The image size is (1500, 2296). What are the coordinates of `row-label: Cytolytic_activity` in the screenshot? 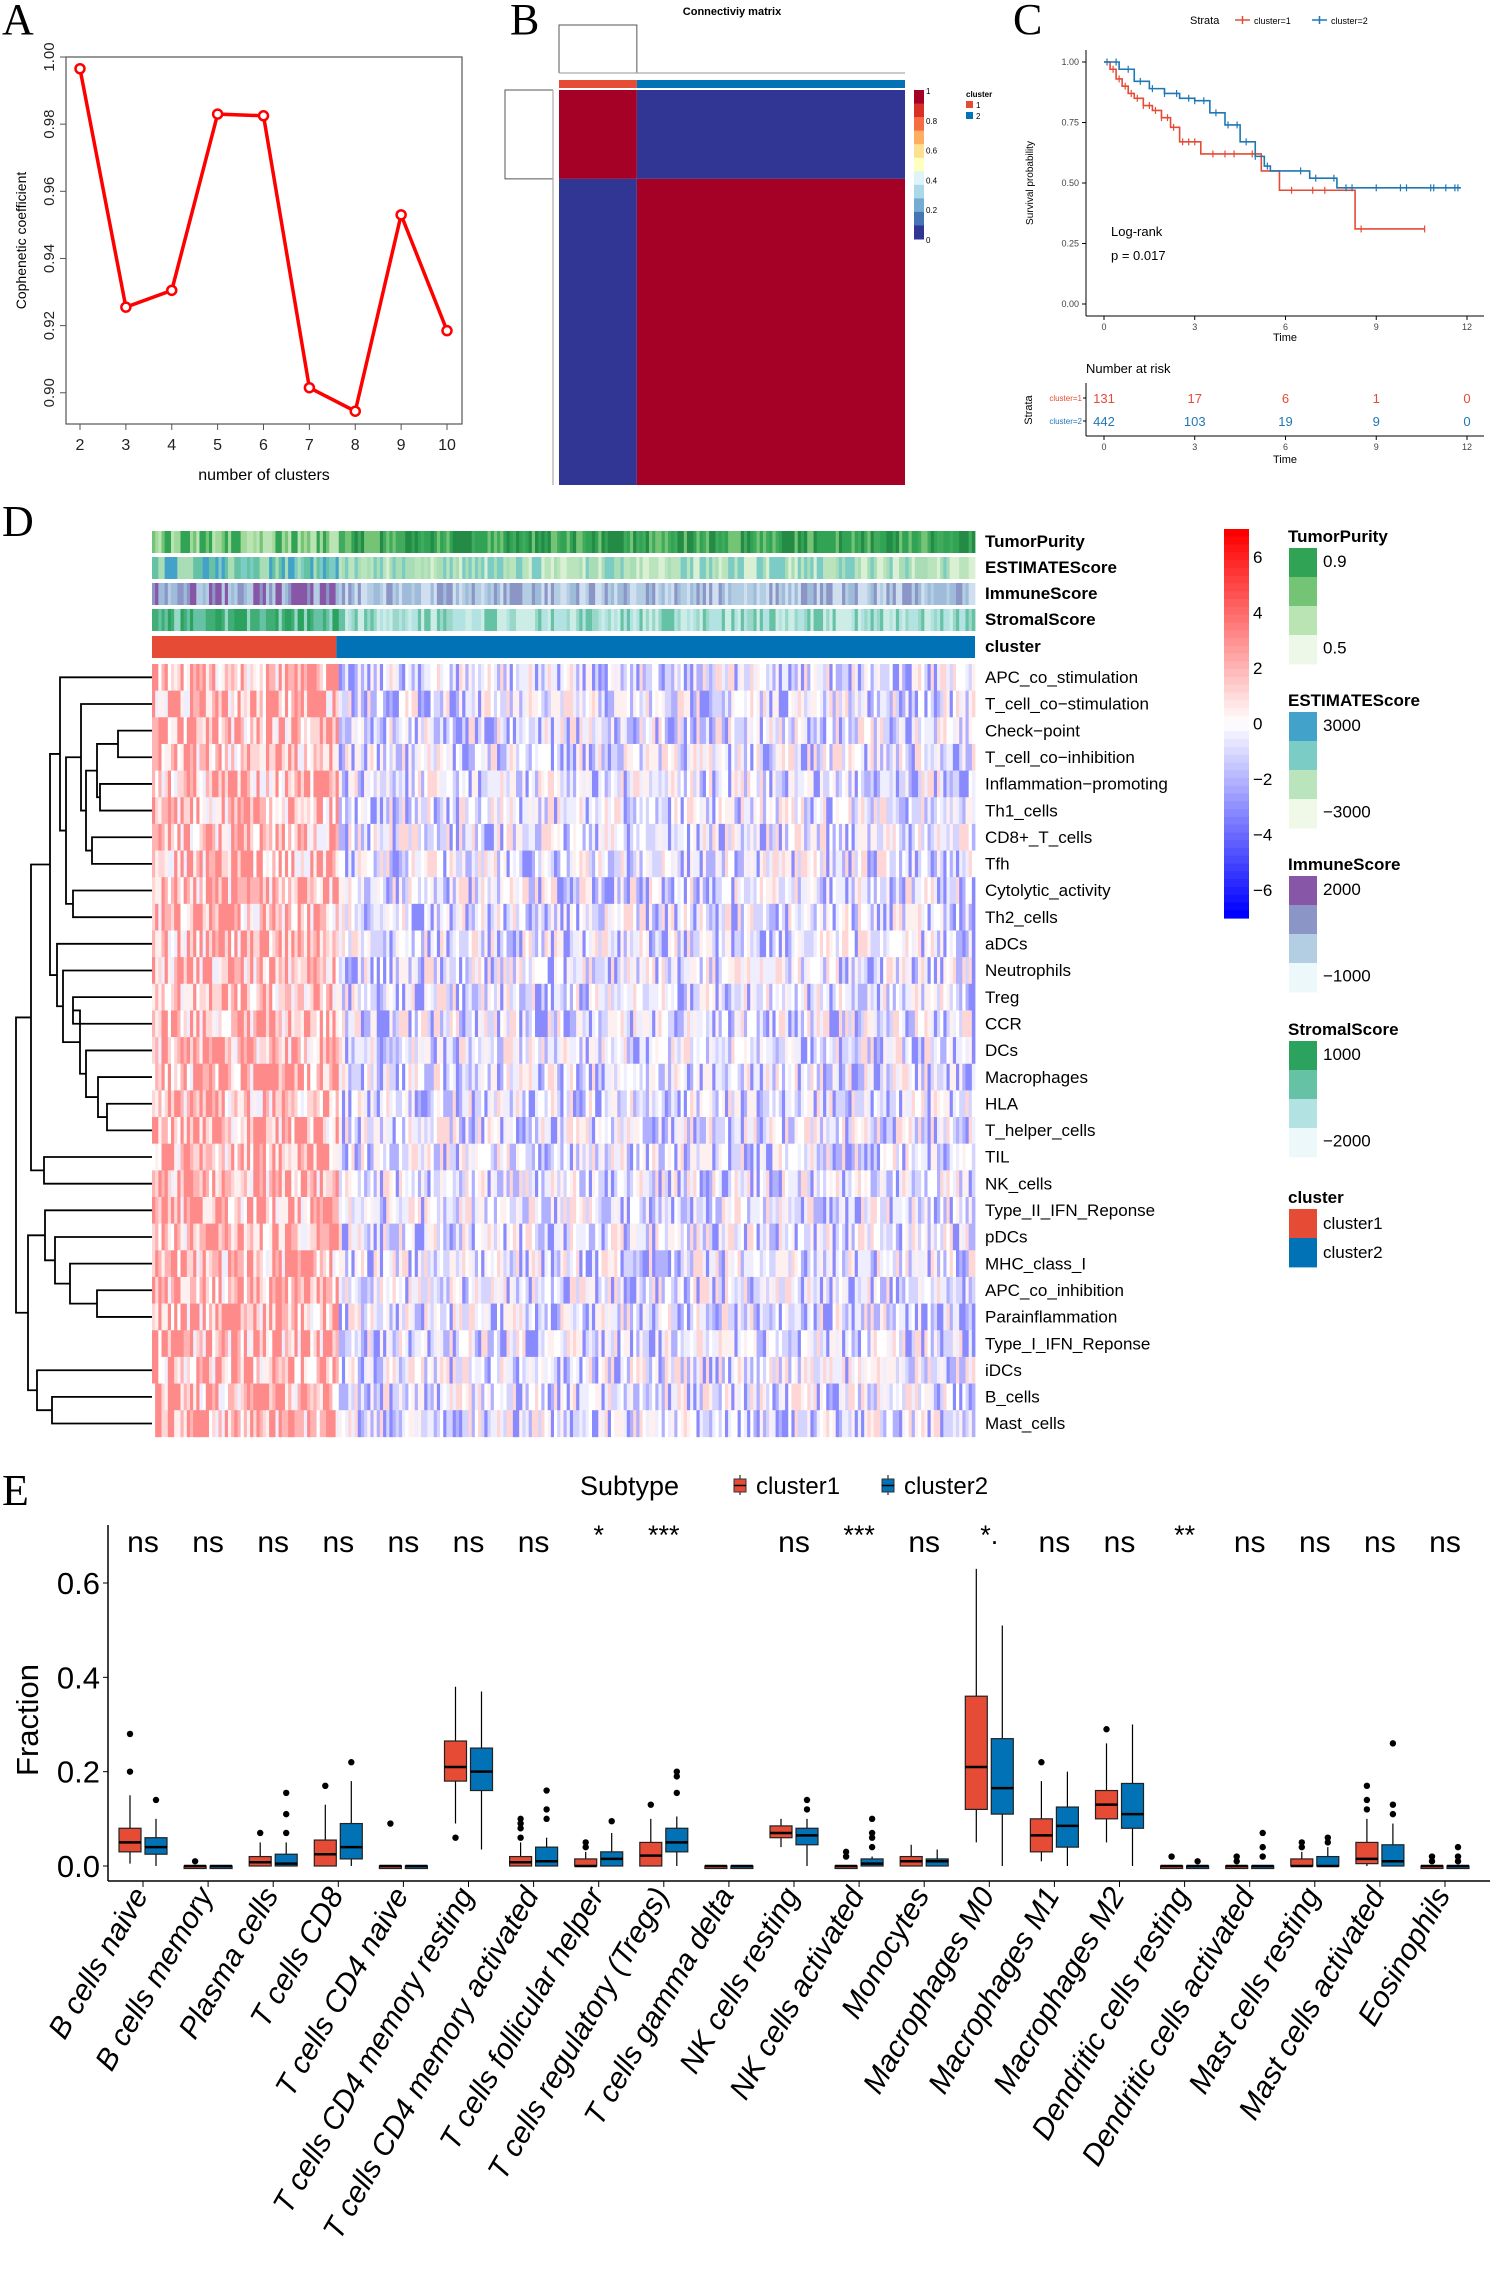 It's located at (1048, 890).